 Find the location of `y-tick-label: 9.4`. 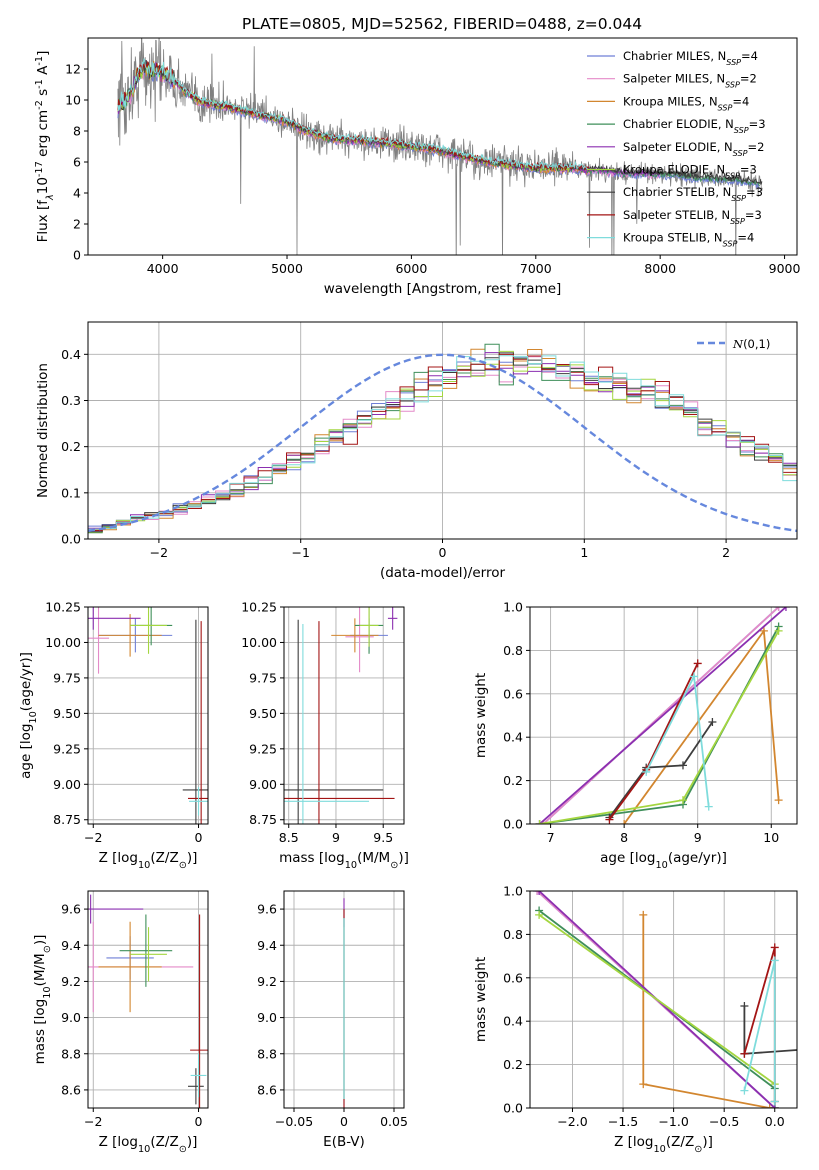

y-tick-label: 9.4 is located at coordinates (71, 945).